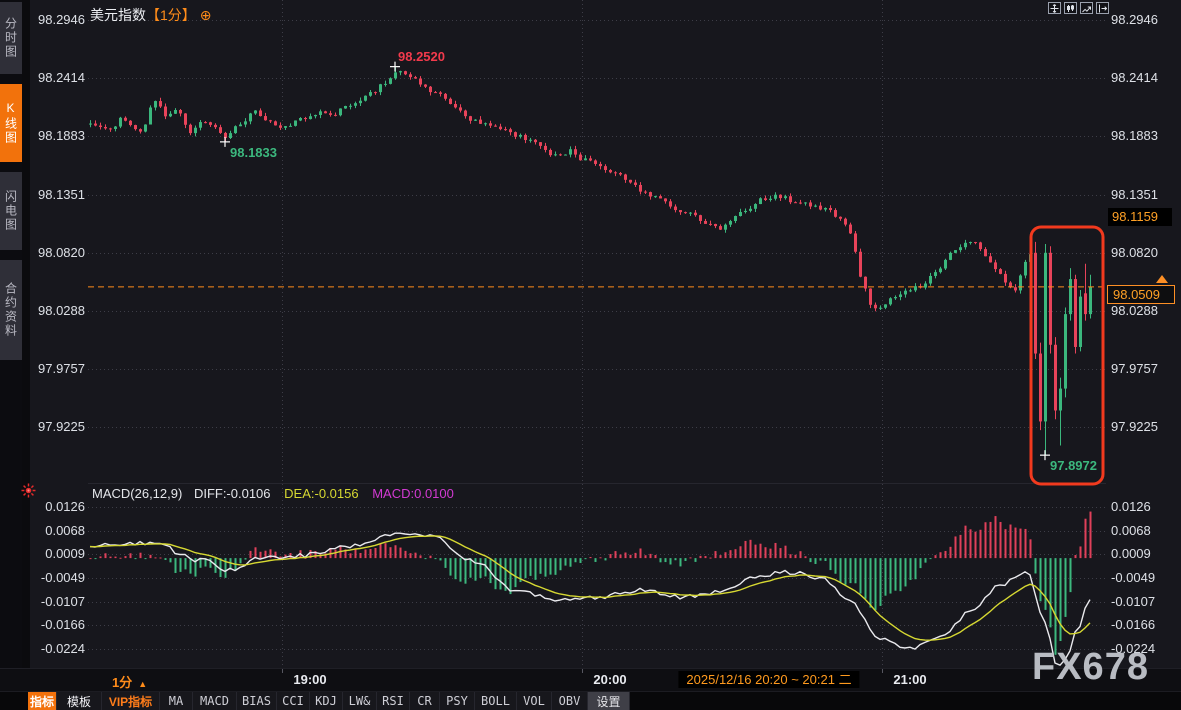 This screenshot has width=1181, height=710. What do you see at coordinates (171, 15) in the screenshot?
I see `period-tag: 【1分】` at bounding box center [171, 15].